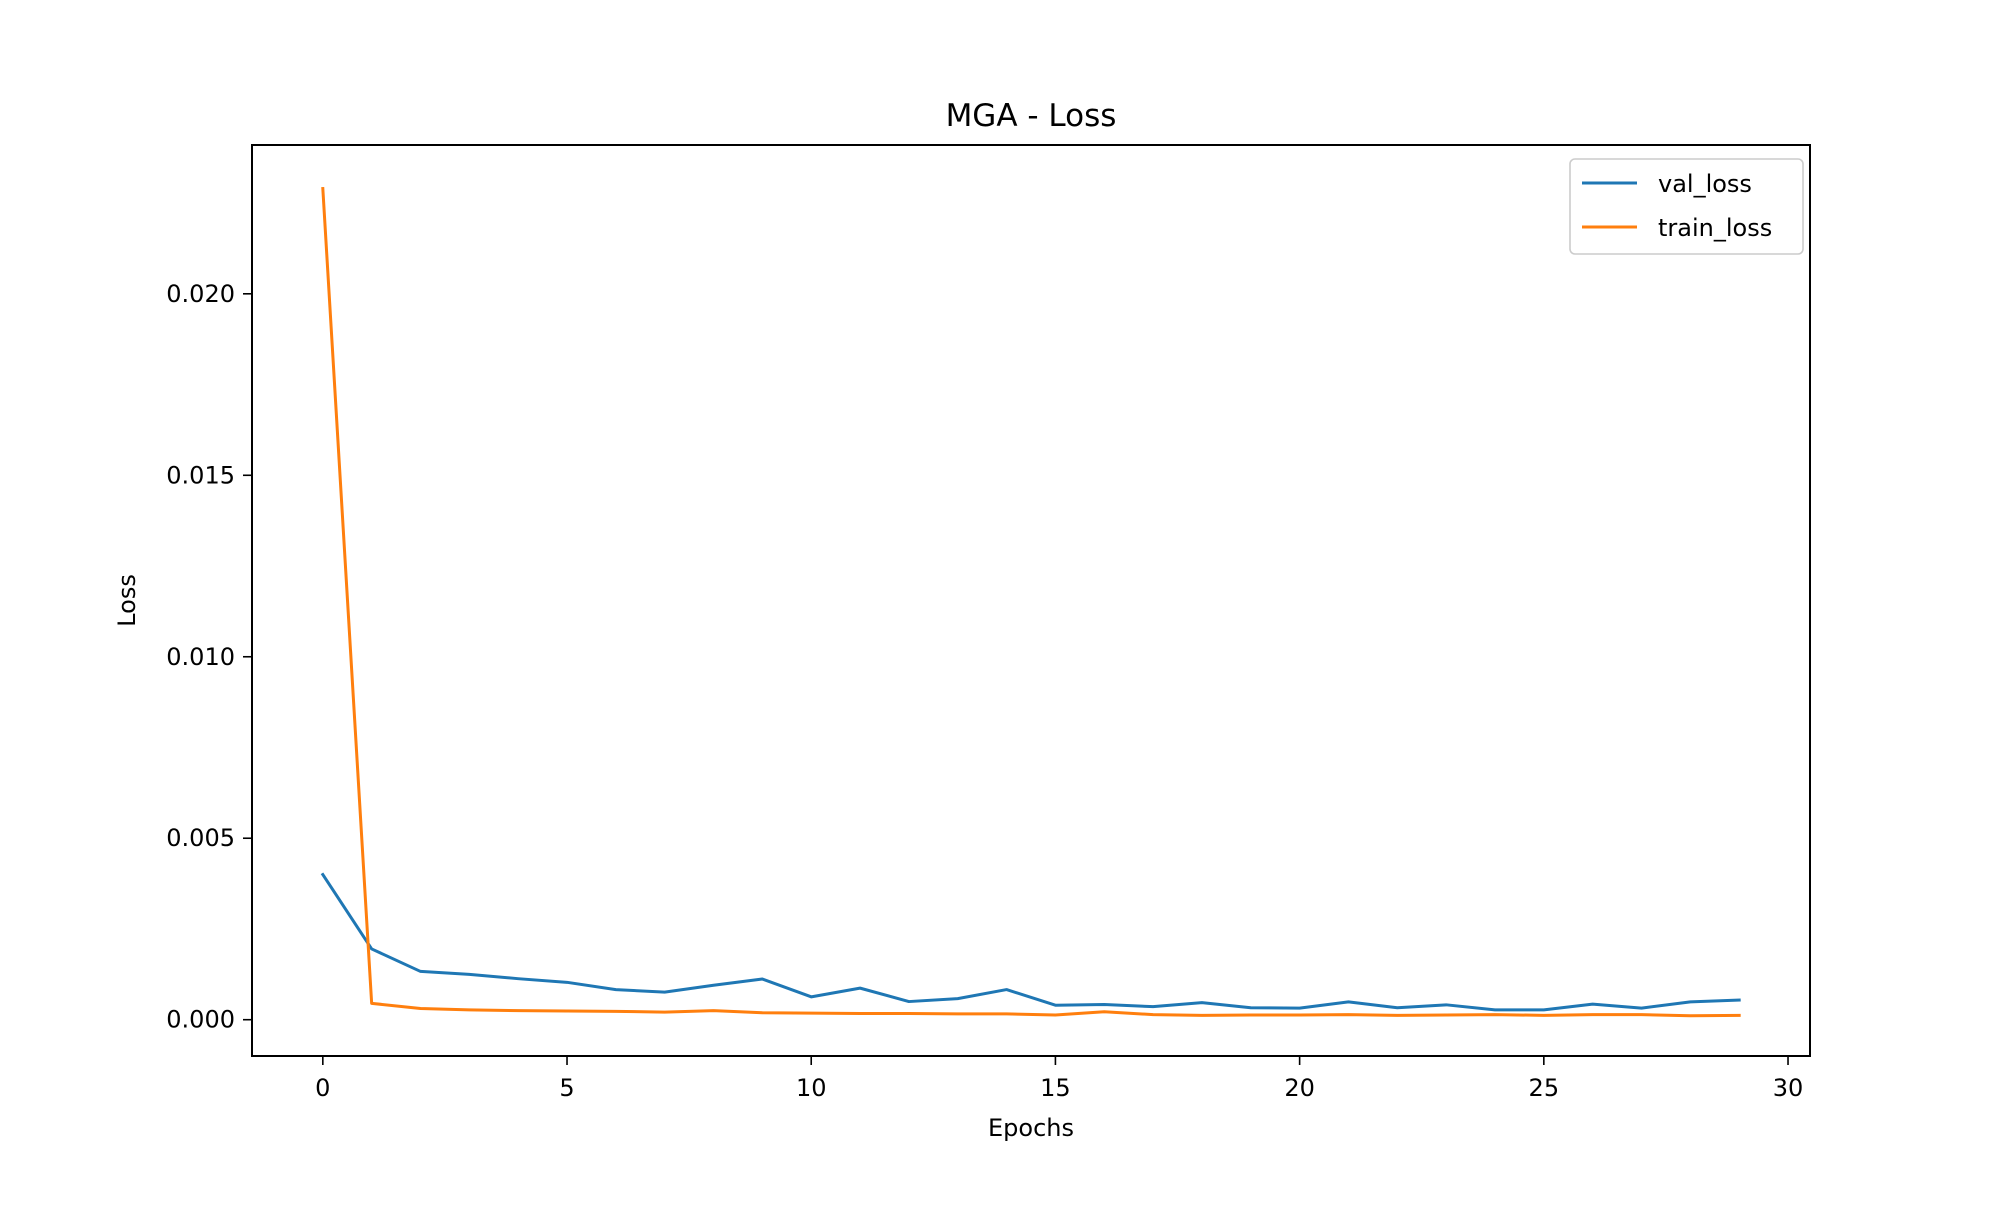 This screenshot has width=2000, height=1205. What do you see at coordinates (1031, 116) in the screenshot?
I see `chart-title: MGA - Loss` at bounding box center [1031, 116].